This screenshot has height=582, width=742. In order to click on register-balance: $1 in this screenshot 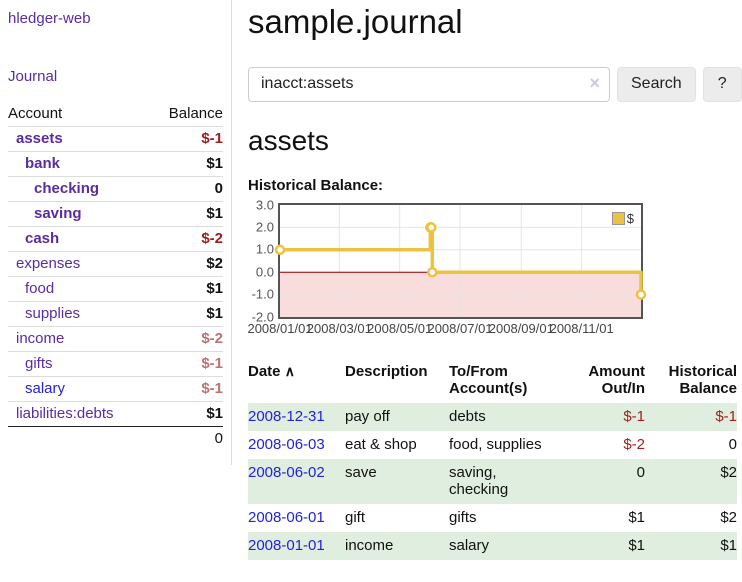, I will do `click(728, 545)`.